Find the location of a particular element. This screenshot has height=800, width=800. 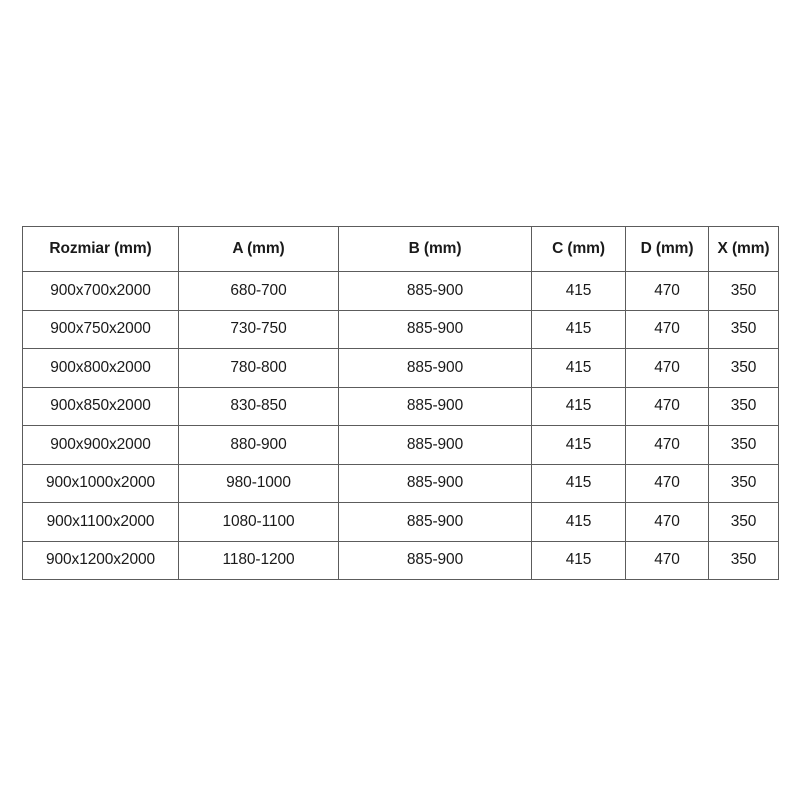

column-header-x: X (mm) is located at coordinates (743, 249).